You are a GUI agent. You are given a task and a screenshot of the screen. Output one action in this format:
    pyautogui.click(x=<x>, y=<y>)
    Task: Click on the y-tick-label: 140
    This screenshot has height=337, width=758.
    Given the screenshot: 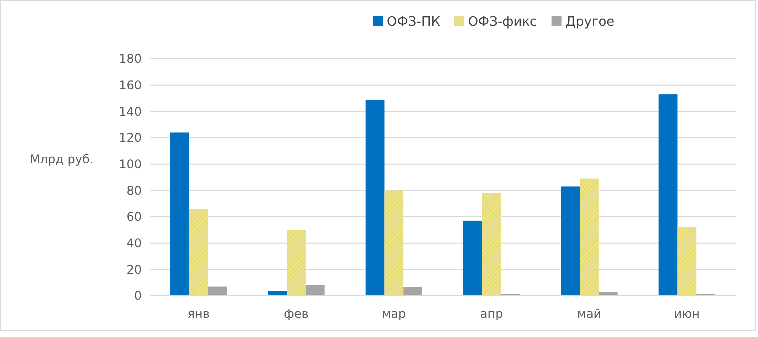 What is the action you would take?
    pyautogui.click(x=130, y=111)
    